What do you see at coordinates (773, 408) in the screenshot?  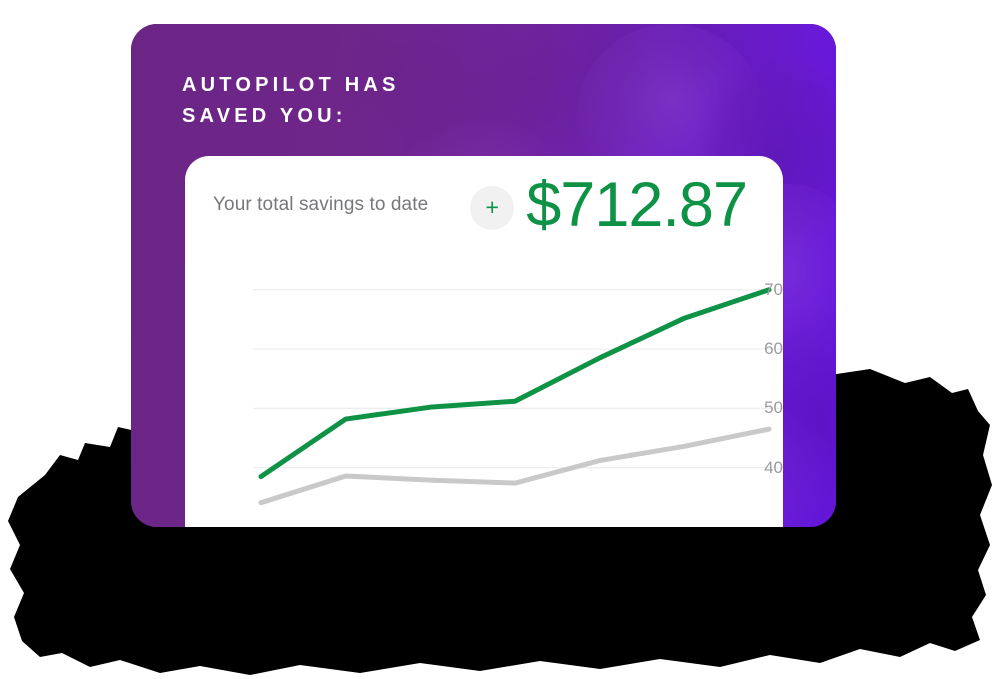 I see `y-axis-tick: 50` at bounding box center [773, 408].